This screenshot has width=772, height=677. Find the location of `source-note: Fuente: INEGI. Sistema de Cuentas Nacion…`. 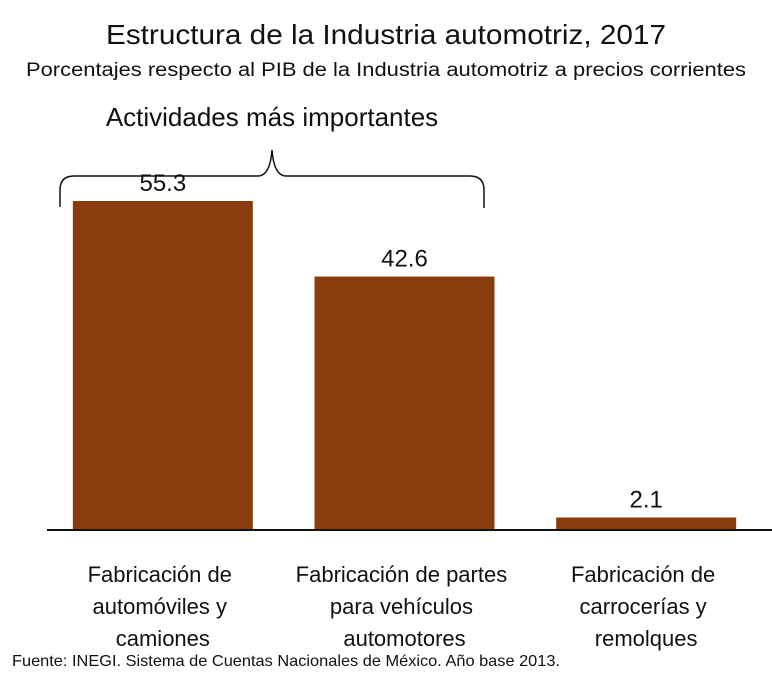

source-note: Fuente: INEGI. Sistema de Cuentas Nacion… is located at coordinates (286, 661).